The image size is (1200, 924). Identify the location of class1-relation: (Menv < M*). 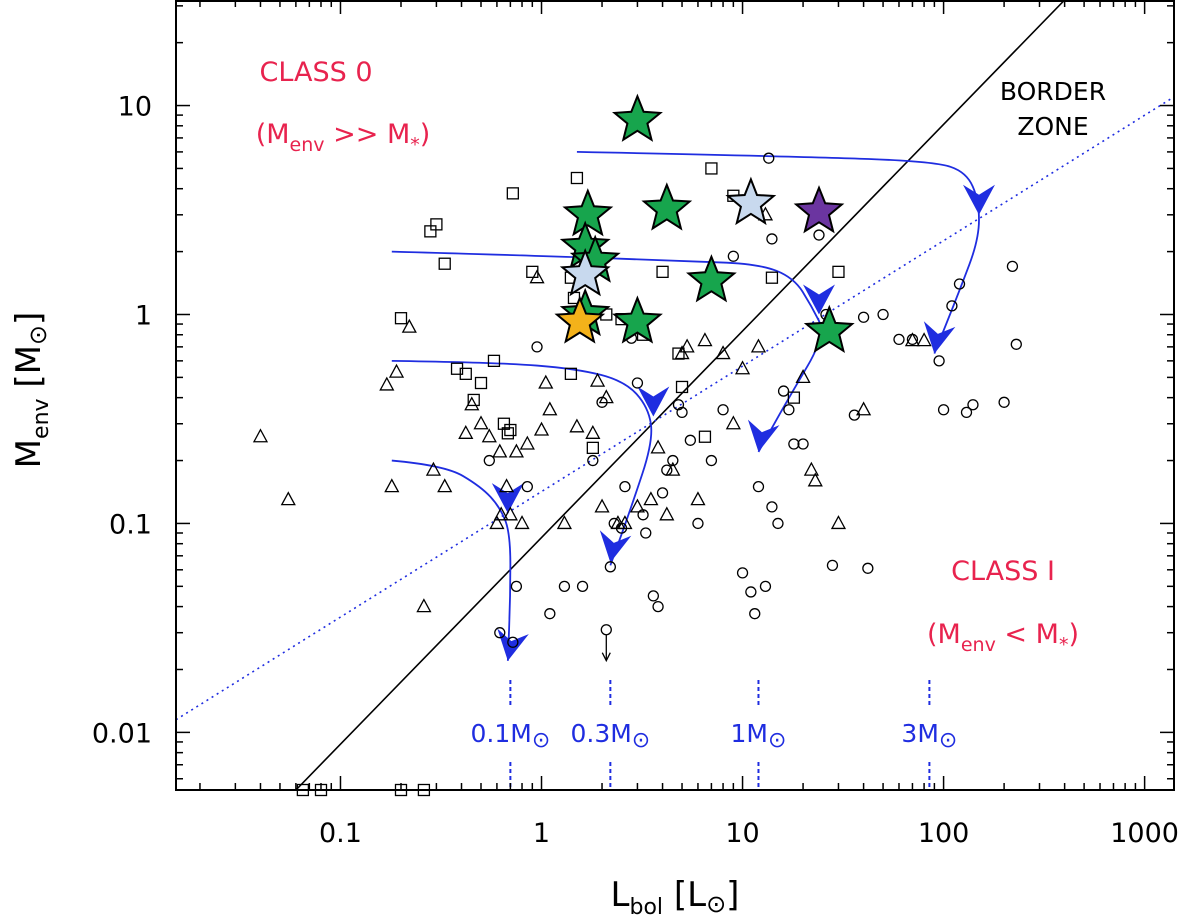
(1003, 637).